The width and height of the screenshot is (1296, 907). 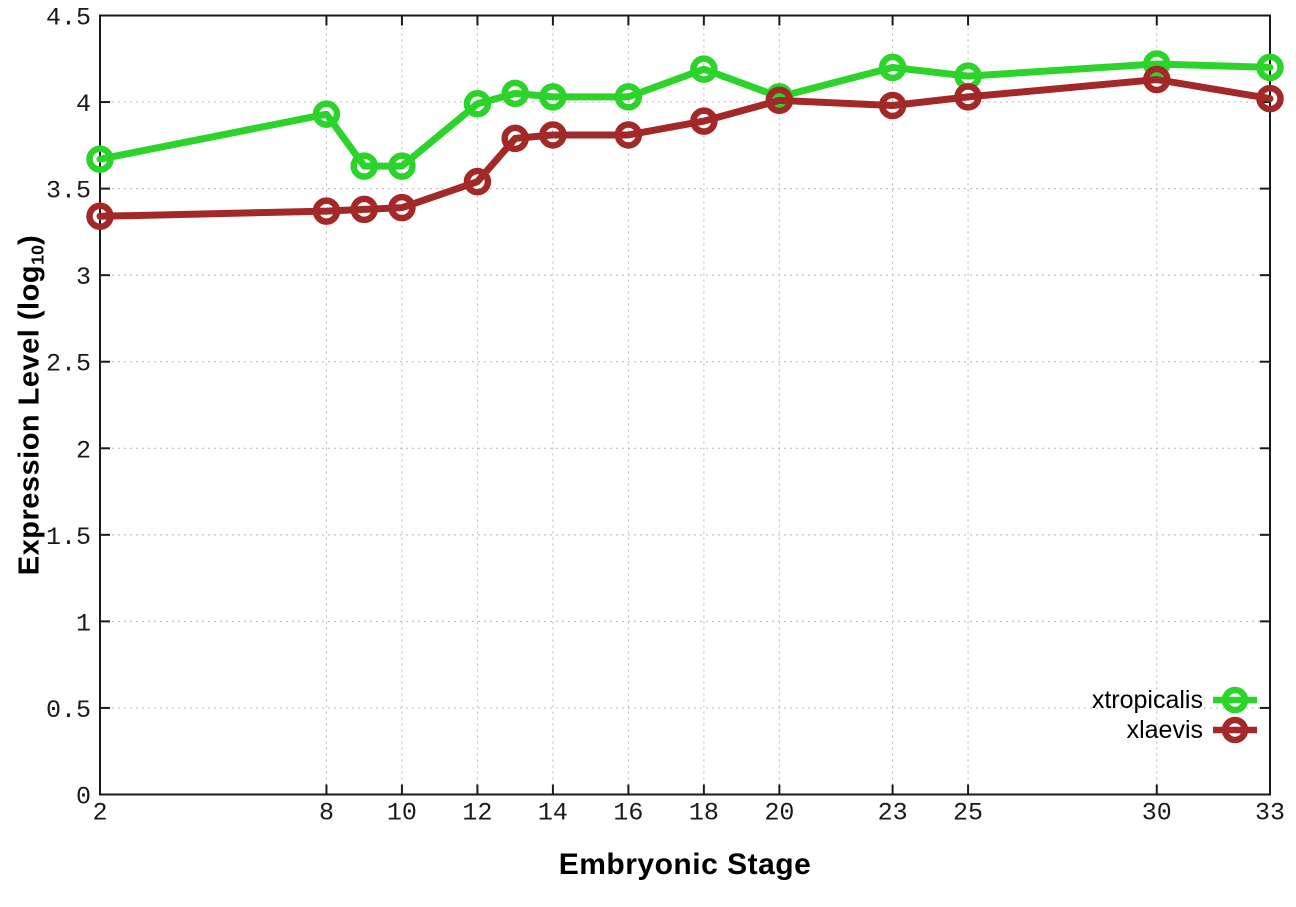 I want to click on x-tick-label-16: 16, so click(x=628, y=813).